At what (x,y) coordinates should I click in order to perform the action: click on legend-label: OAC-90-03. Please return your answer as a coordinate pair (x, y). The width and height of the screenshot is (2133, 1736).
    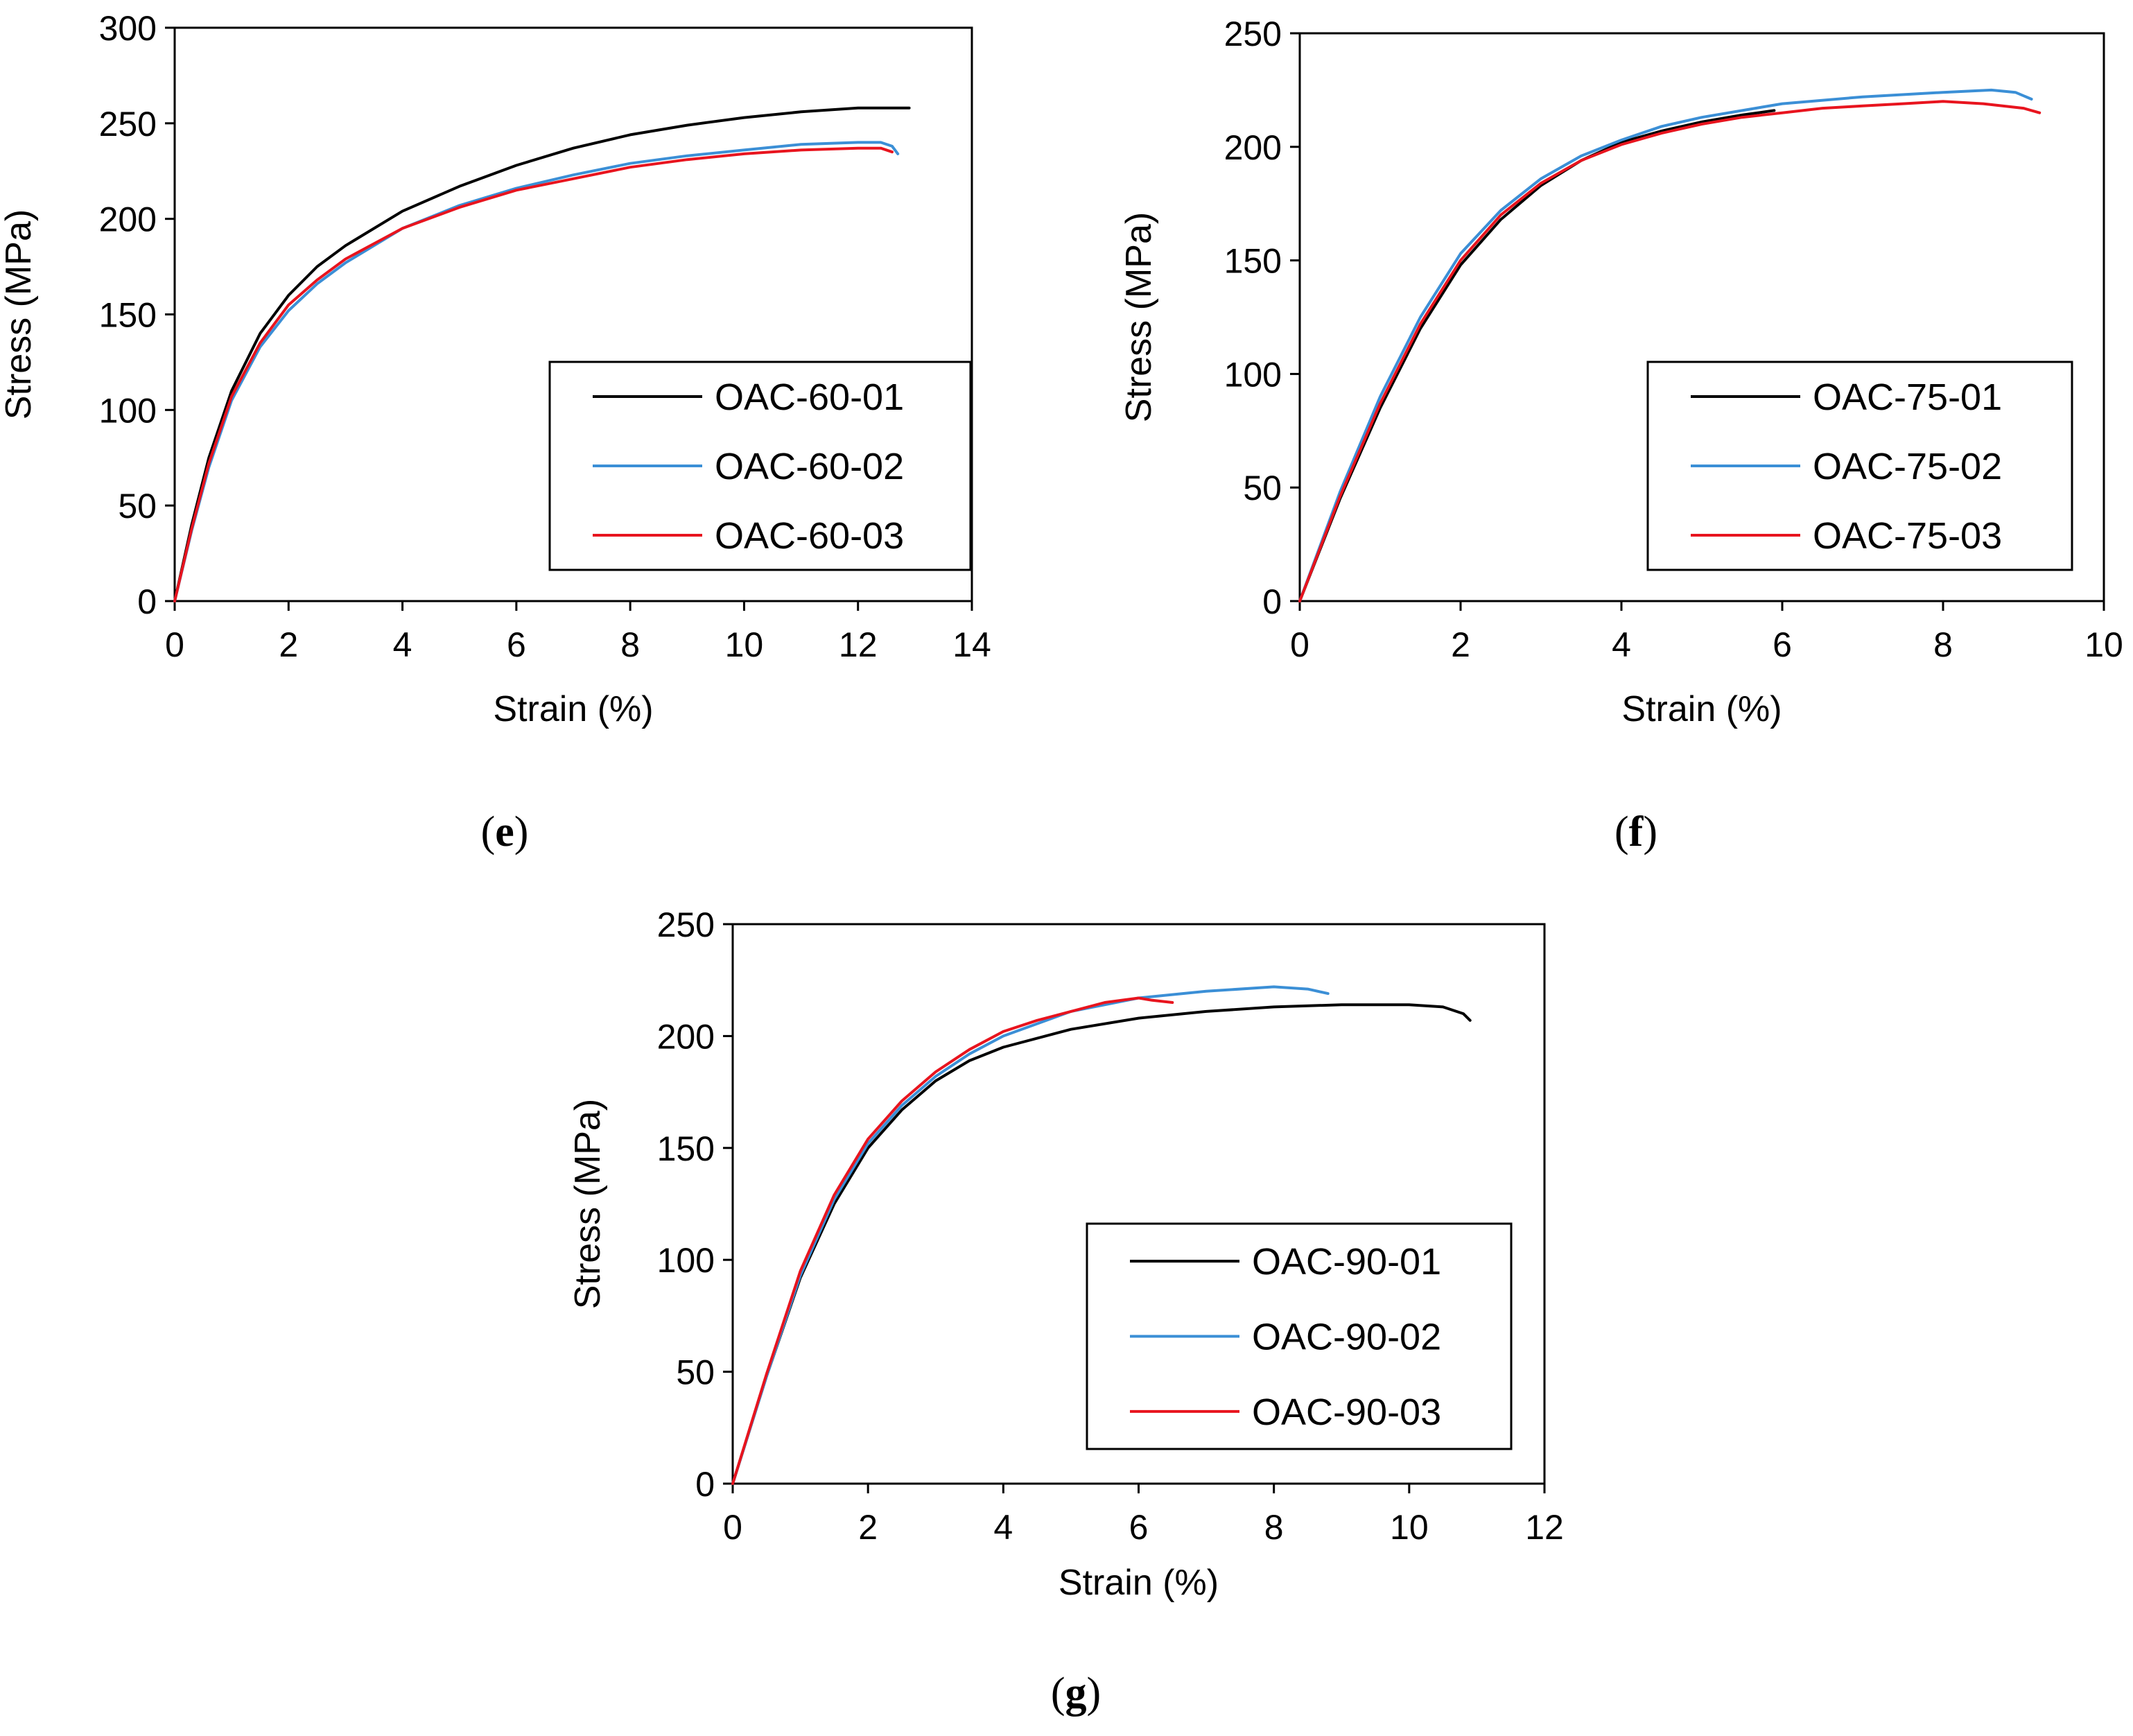
    Looking at the image, I should click on (1346, 1412).